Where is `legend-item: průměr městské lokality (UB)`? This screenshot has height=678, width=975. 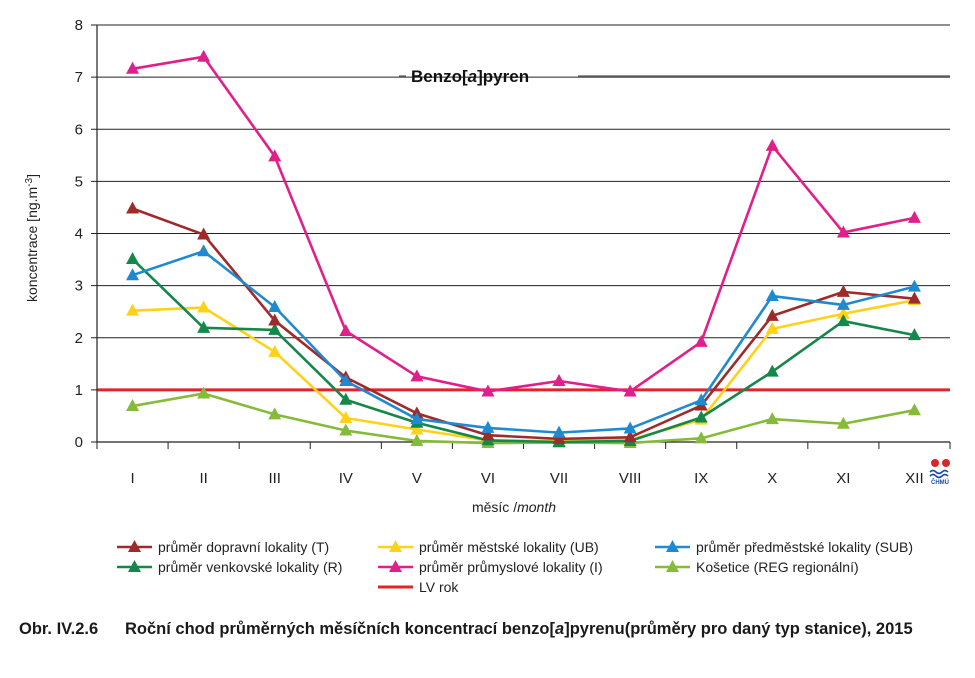 legend-item: průměr městské lokality (UB) is located at coordinates (488, 547).